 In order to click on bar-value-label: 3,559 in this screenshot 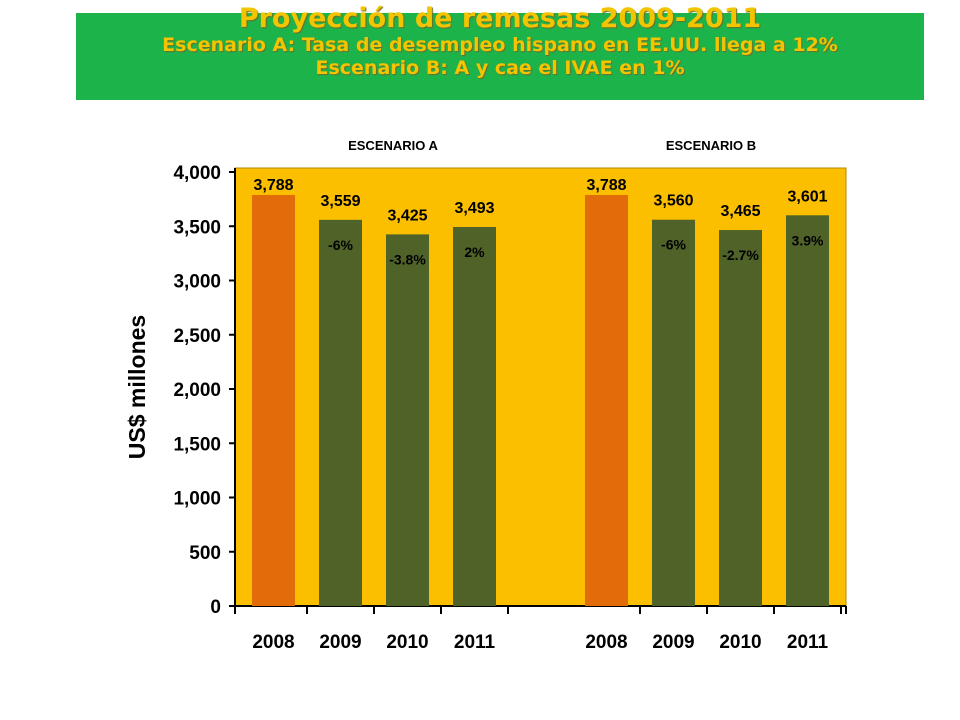, I will do `click(340, 201)`.